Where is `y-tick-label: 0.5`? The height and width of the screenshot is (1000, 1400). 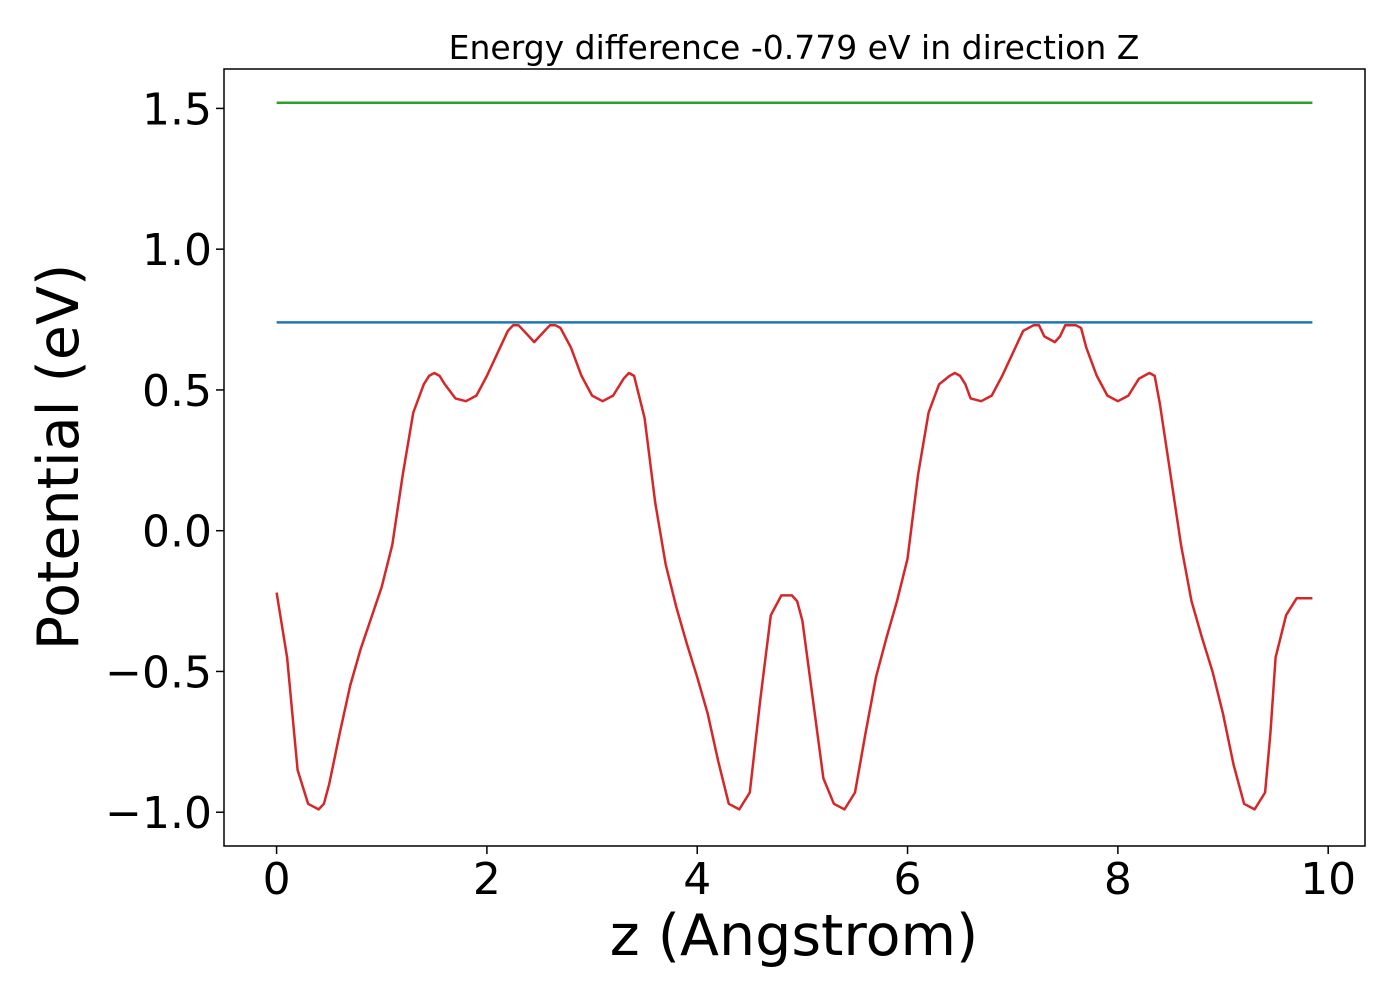 y-tick-label: 0.5 is located at coordinates (177, 391).